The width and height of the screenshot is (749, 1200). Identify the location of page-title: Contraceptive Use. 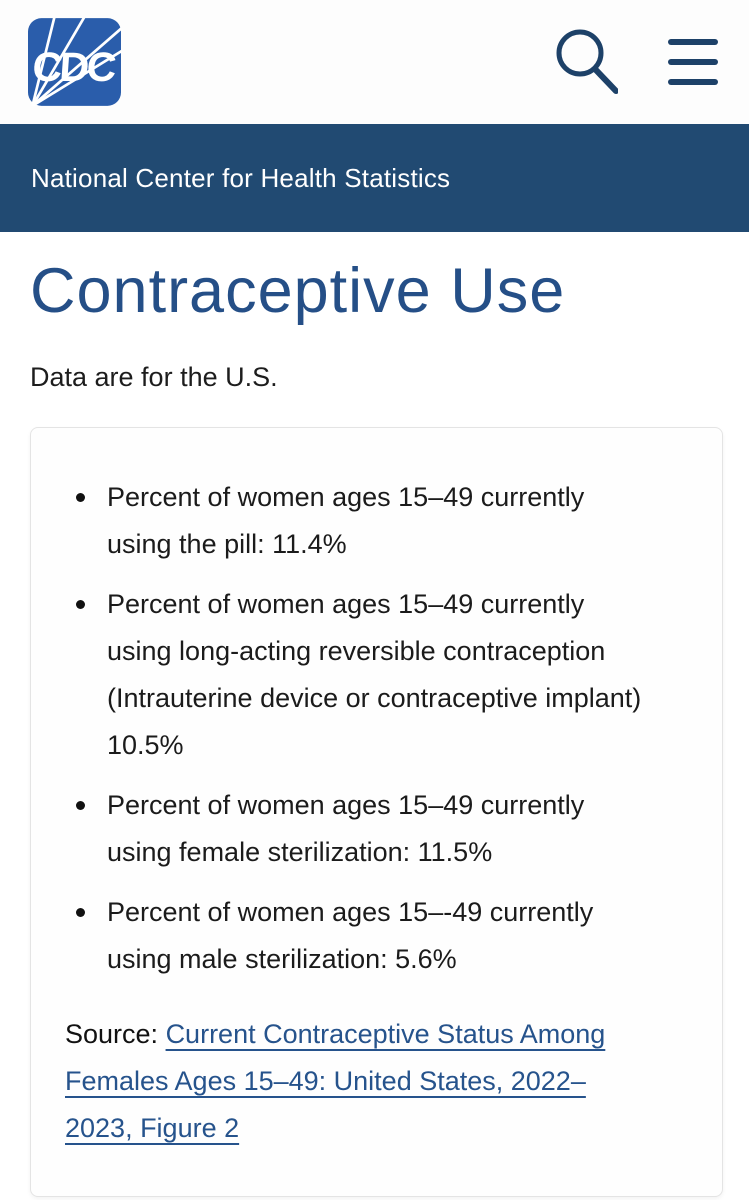
(298, 291).